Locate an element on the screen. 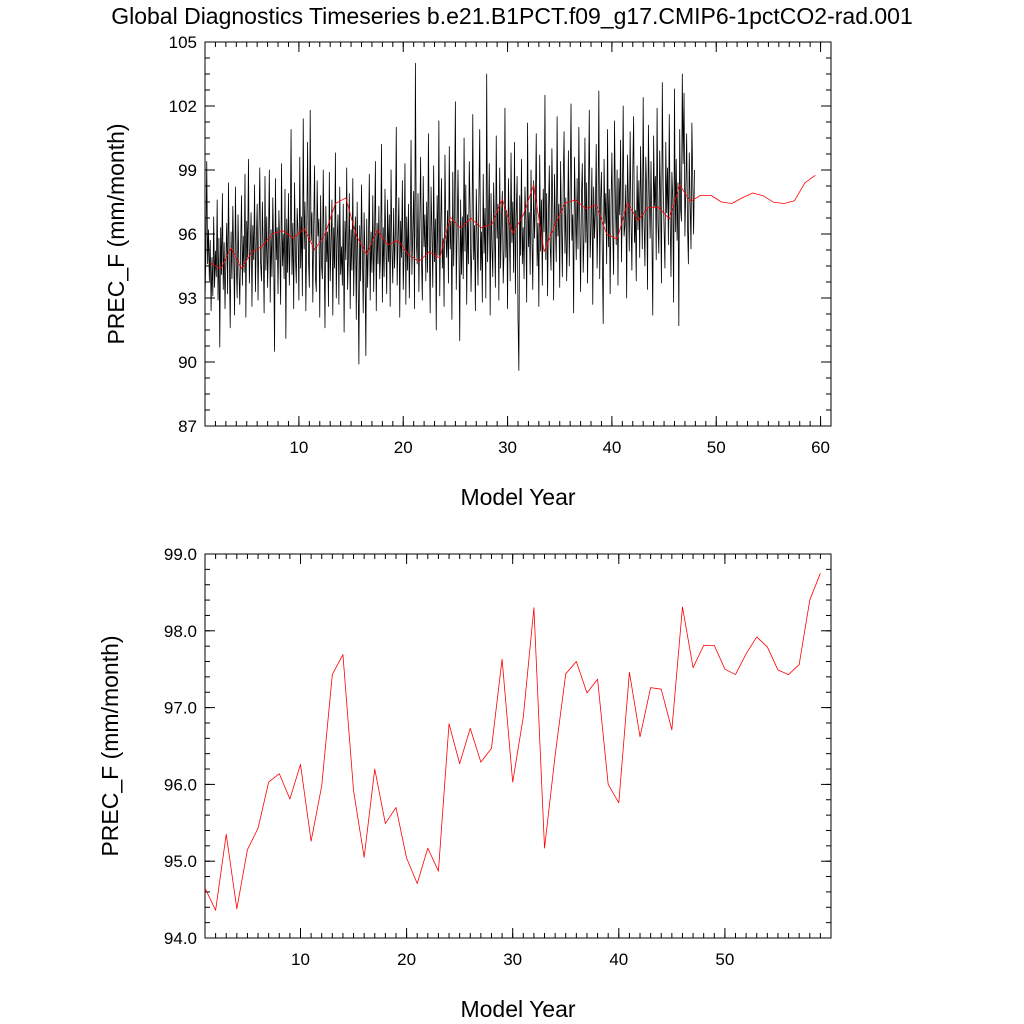 This screenshot has width=1024, height=1024. y-tick-label: 95.0 is located at coordinates (180, 861).